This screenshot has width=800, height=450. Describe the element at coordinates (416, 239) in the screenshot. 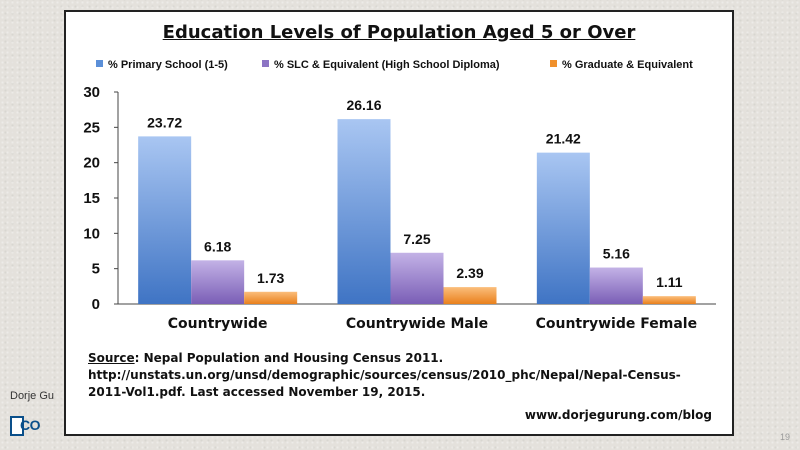

I see `data-label: 7.25` at that location.